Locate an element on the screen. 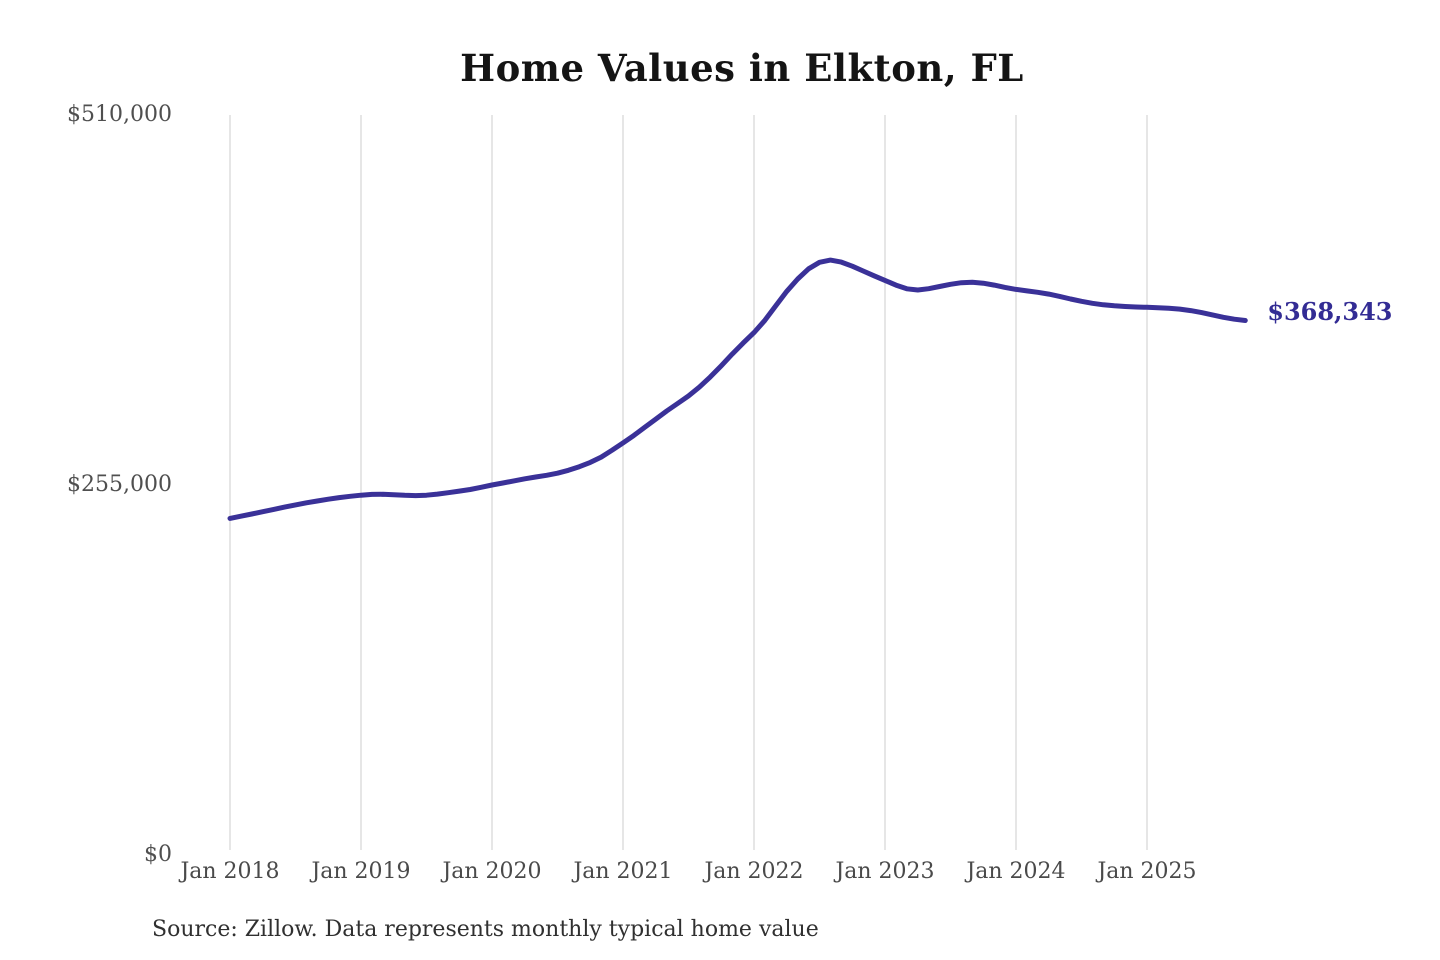 This screenshot has height=960, width=1440. x-tick-label: Jan 2025 is located at coordinates (1147, 871).